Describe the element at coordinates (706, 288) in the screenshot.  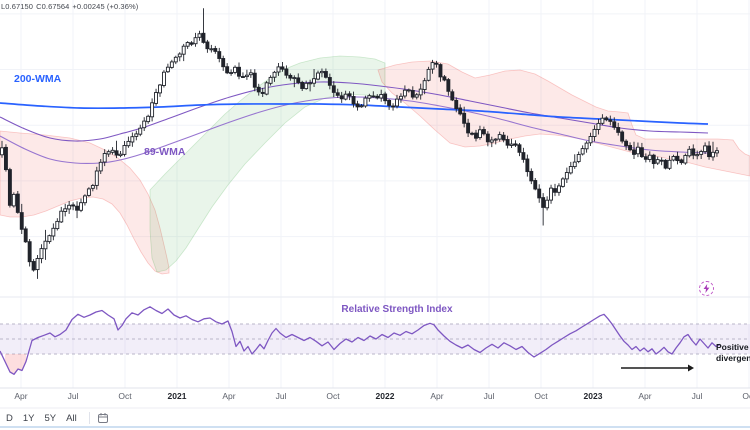
I see `lightning-icon` at that location.